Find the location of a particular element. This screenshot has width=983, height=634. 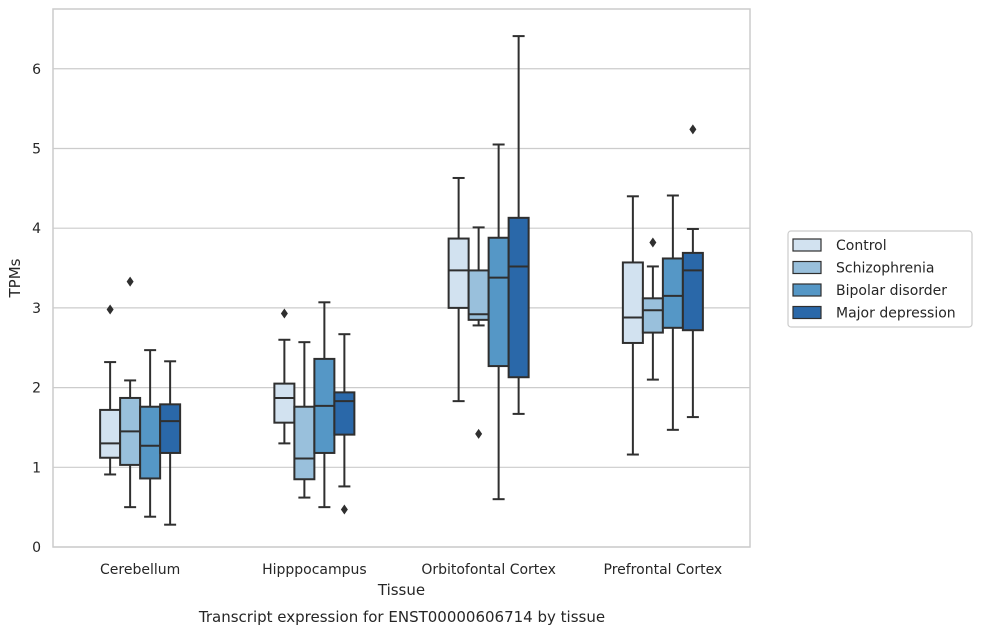

legend-item: Bipolar disorder is located at coordinates (869, 291).